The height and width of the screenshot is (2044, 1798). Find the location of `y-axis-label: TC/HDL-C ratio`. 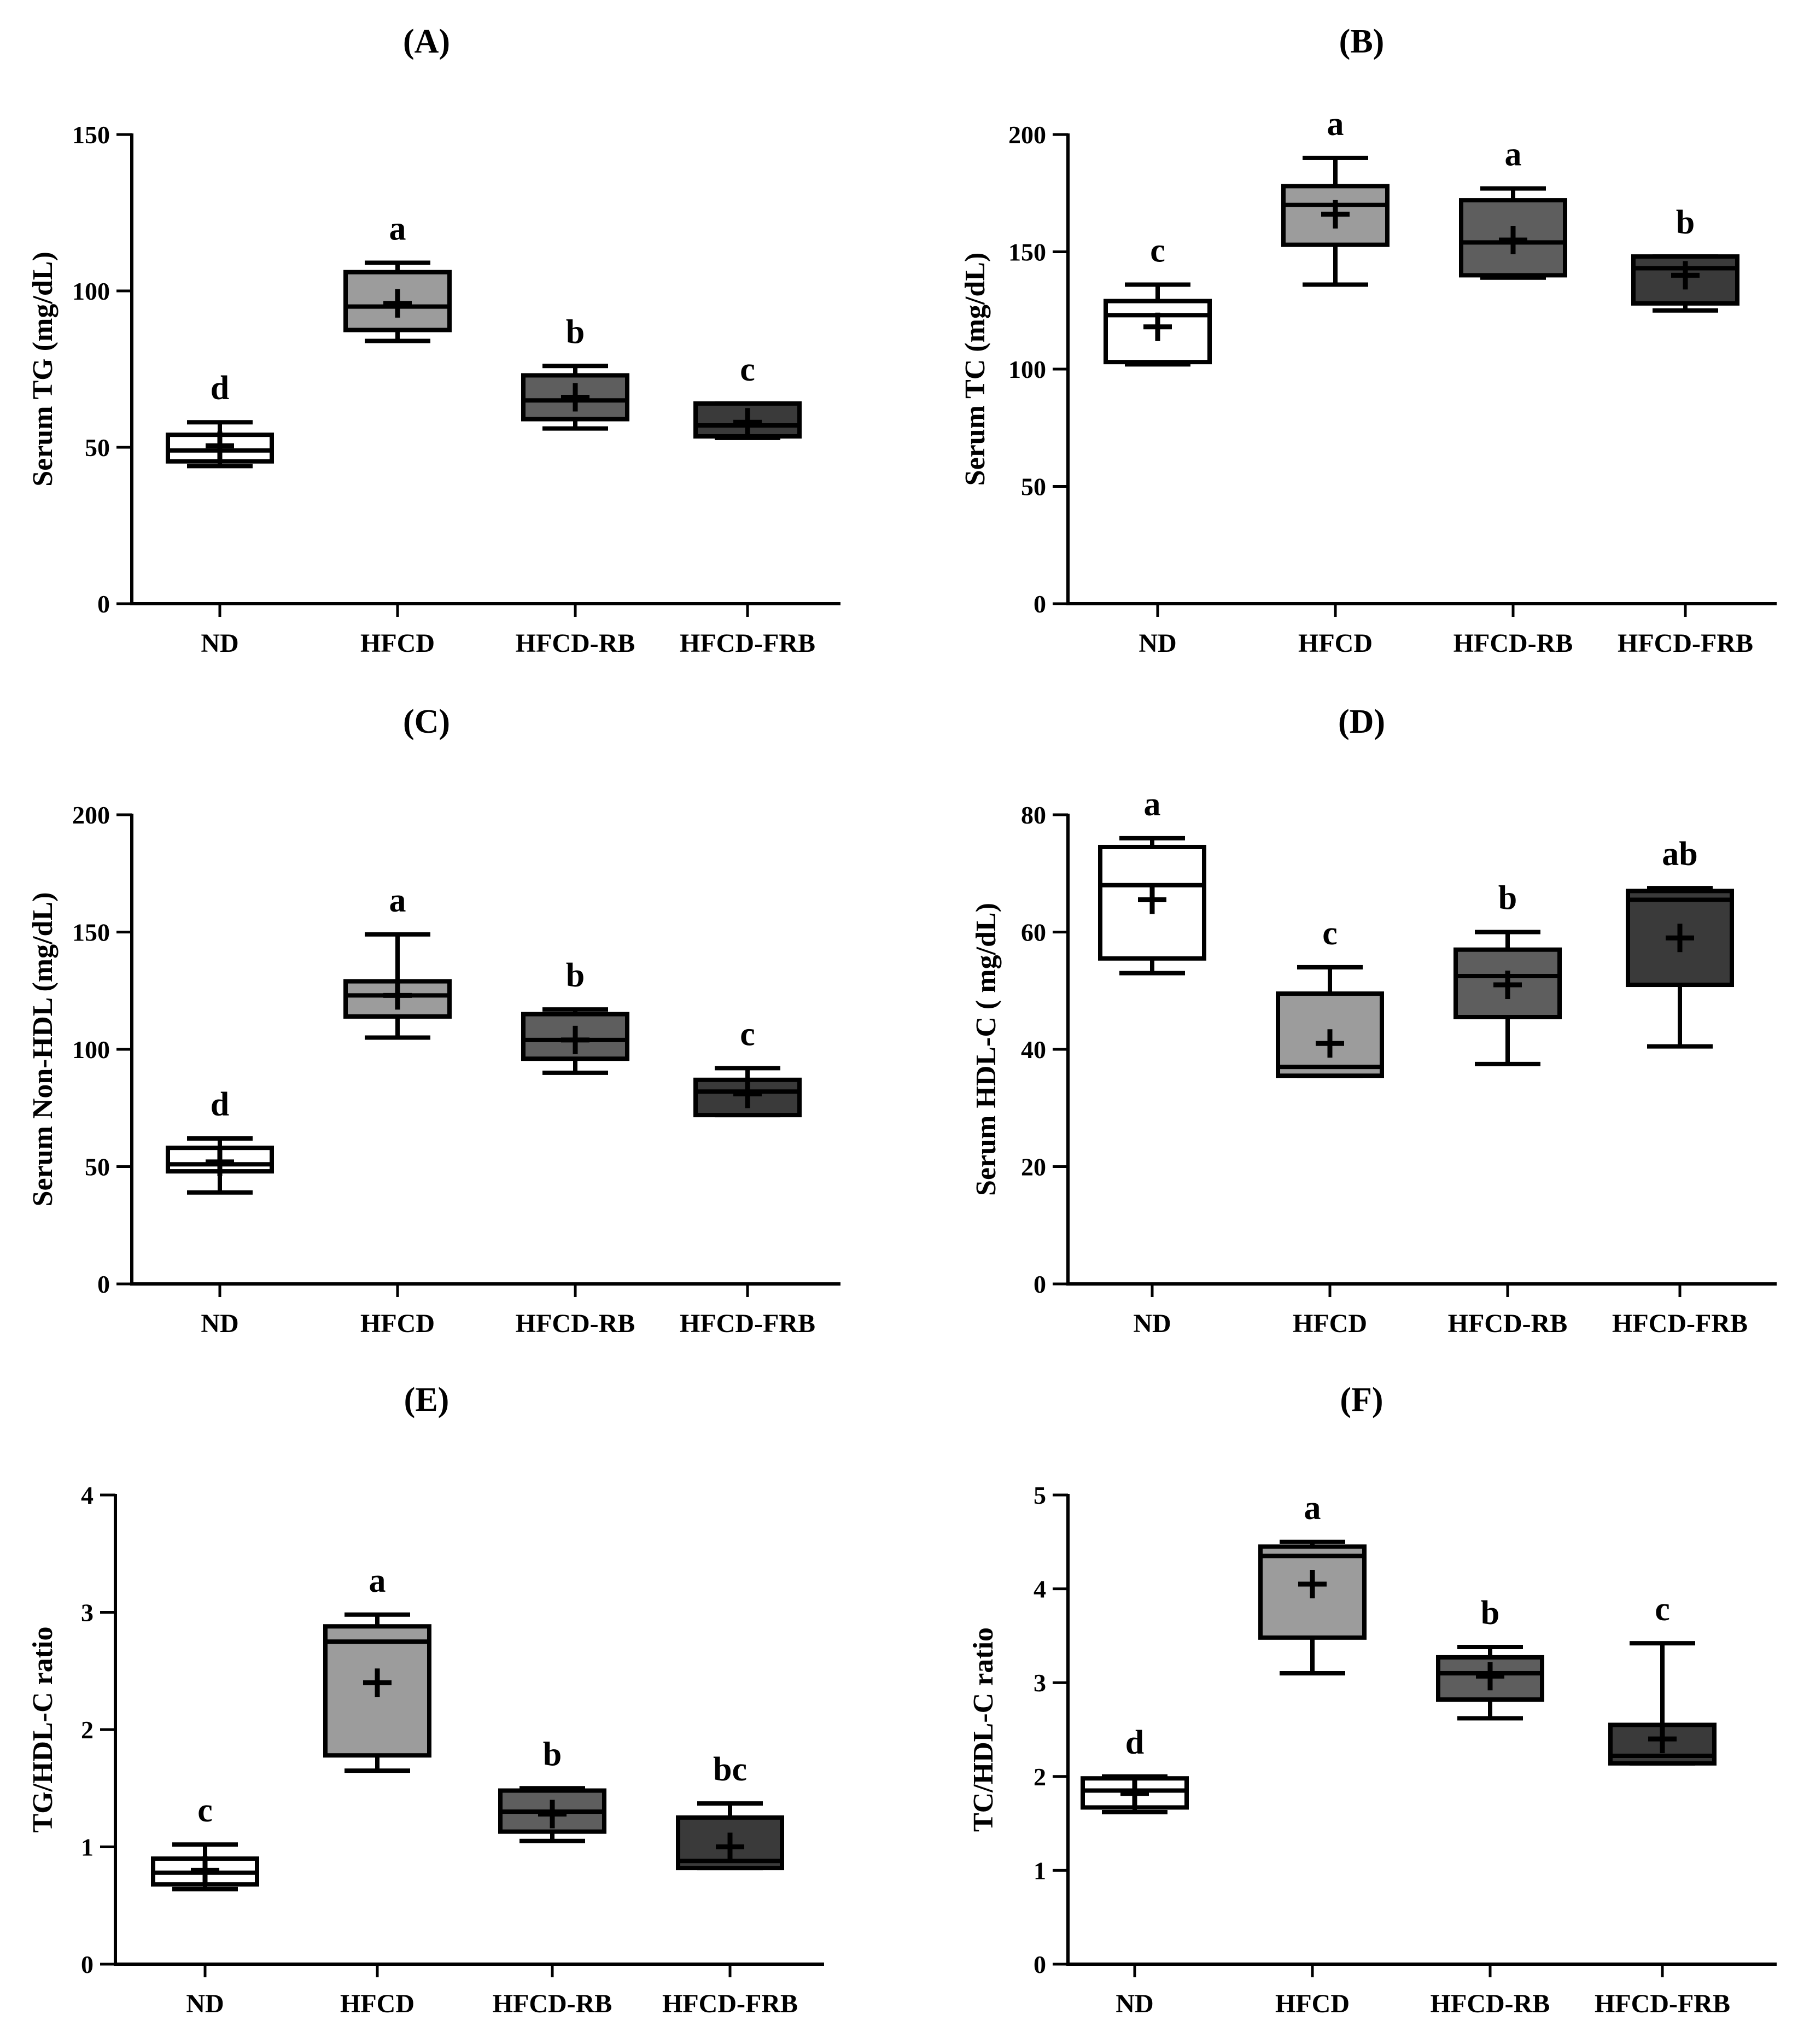

y-axis-label: TC/HDL-C ratio is located at coordinates (983, 1729).